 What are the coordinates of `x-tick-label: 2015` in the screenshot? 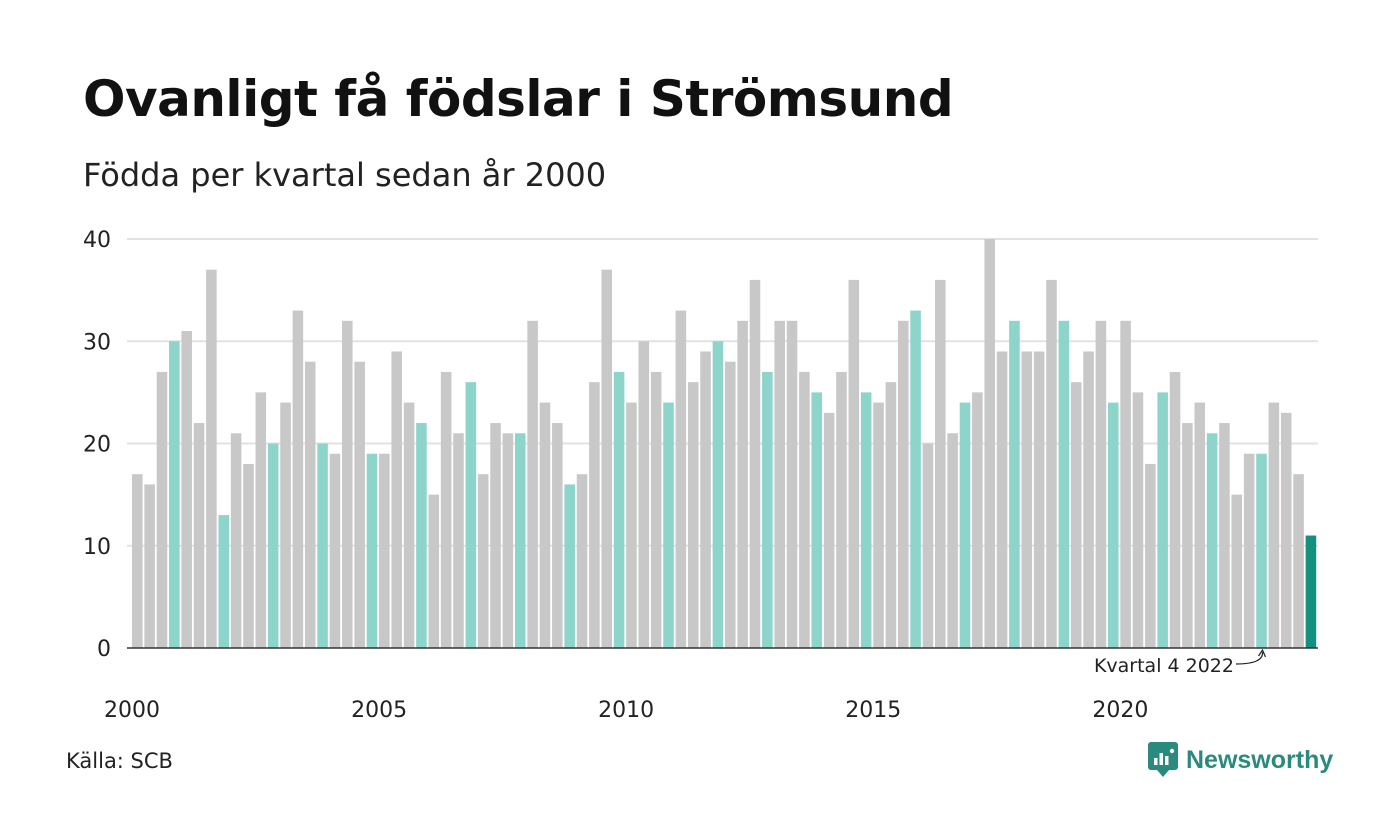 It's located at (873, 710).